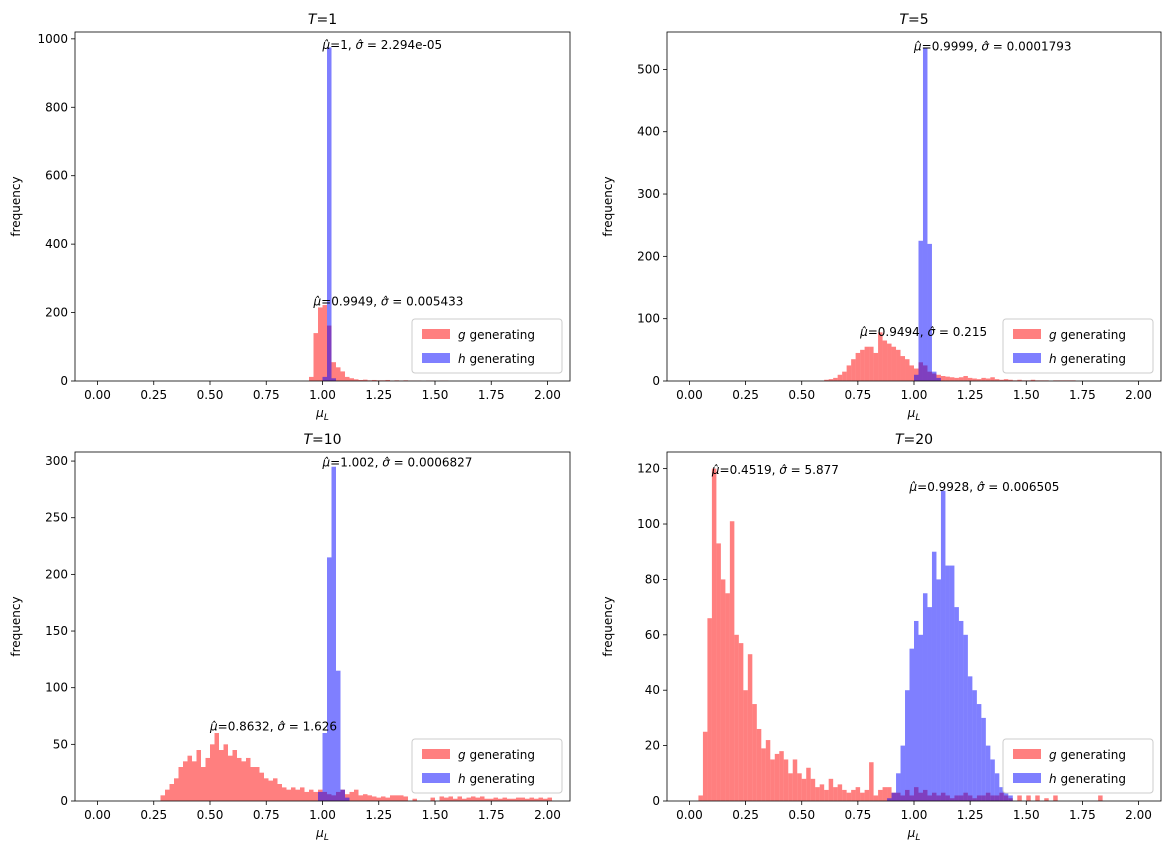 Image resolution: width=1169 pixels, height=855 pixels. I want to click on y-tick-label: 500, so click(648, 69).